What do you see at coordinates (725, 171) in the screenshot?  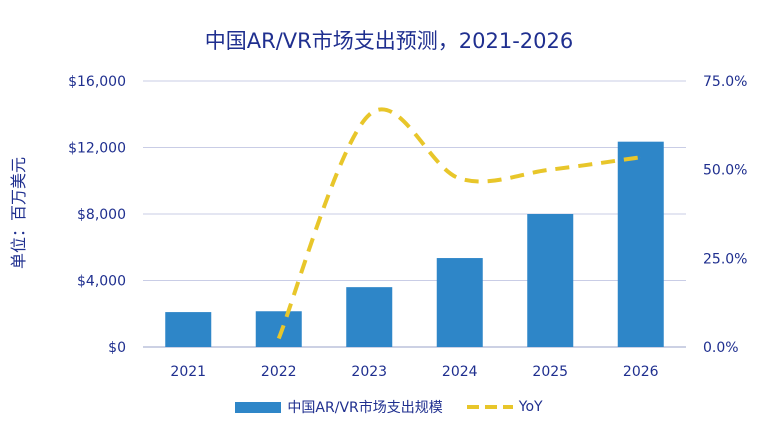 I see `y2-tick-label: 50.0%` at bounding box center [725, 171].